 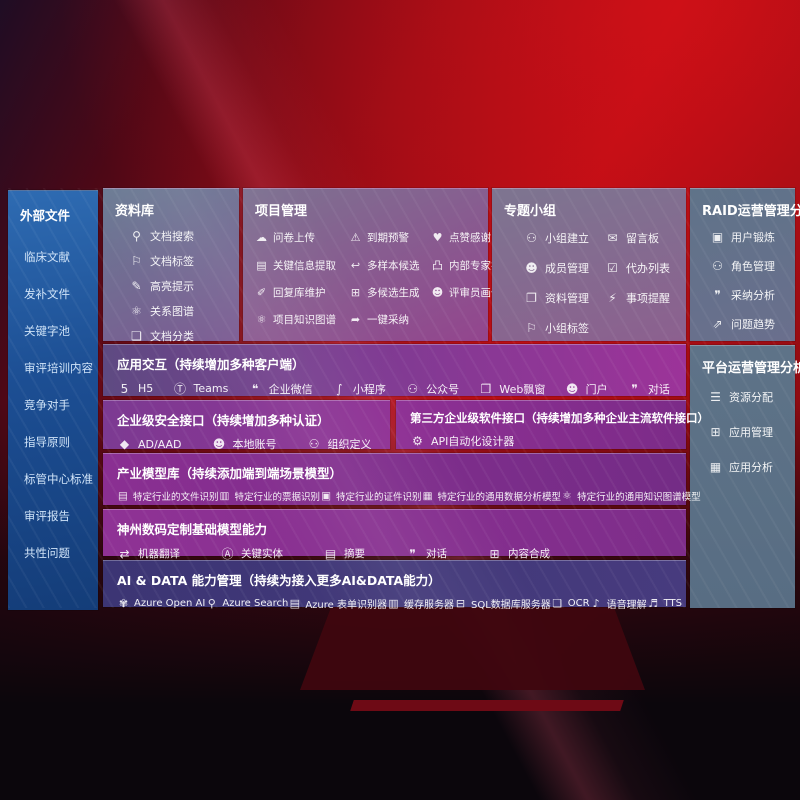 I want to click on sql-db-server-icon: ⊟, so click(x=460, y=603).